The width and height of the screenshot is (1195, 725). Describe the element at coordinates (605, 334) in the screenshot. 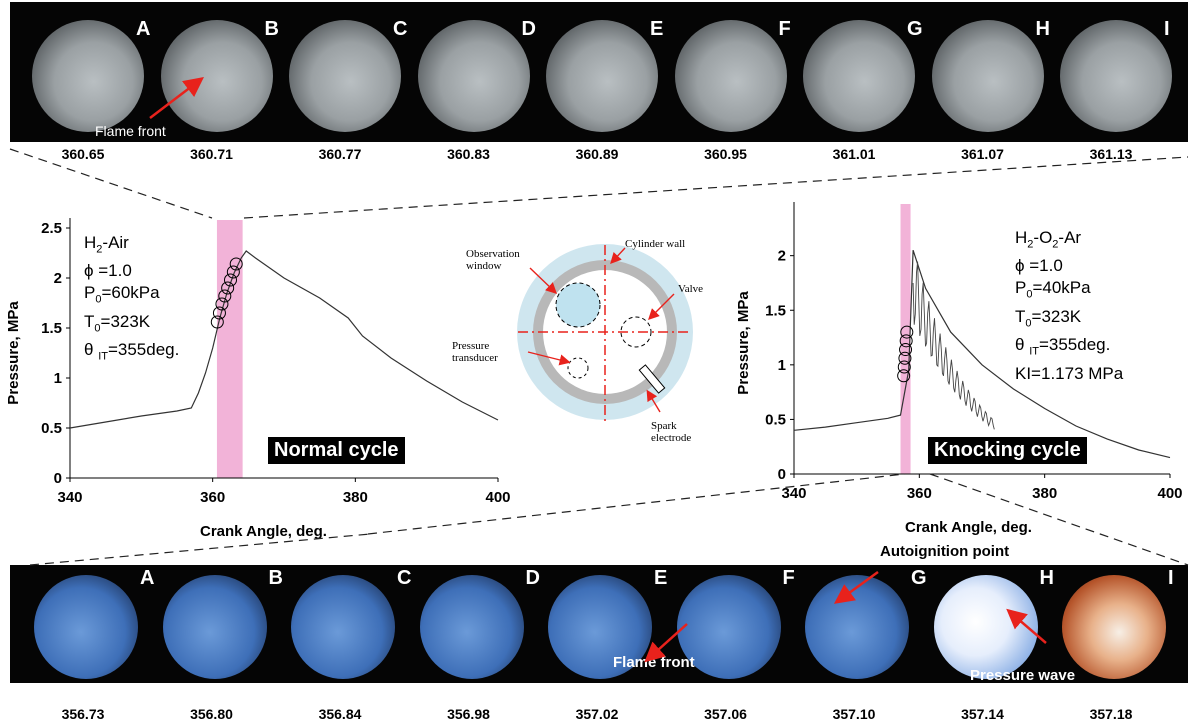

I see `cylinder-diagram` at that location.